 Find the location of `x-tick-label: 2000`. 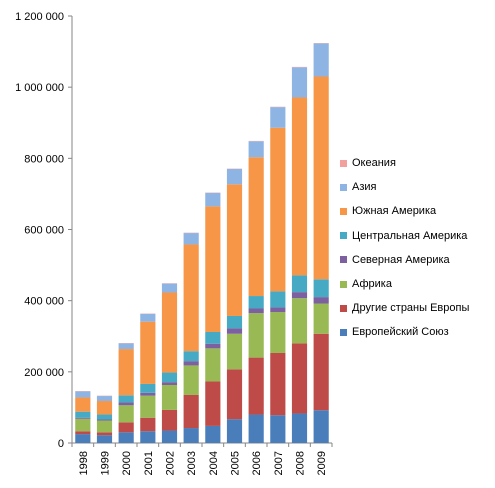

x-tick-label: 2000 is located at coordinates (127, 463).